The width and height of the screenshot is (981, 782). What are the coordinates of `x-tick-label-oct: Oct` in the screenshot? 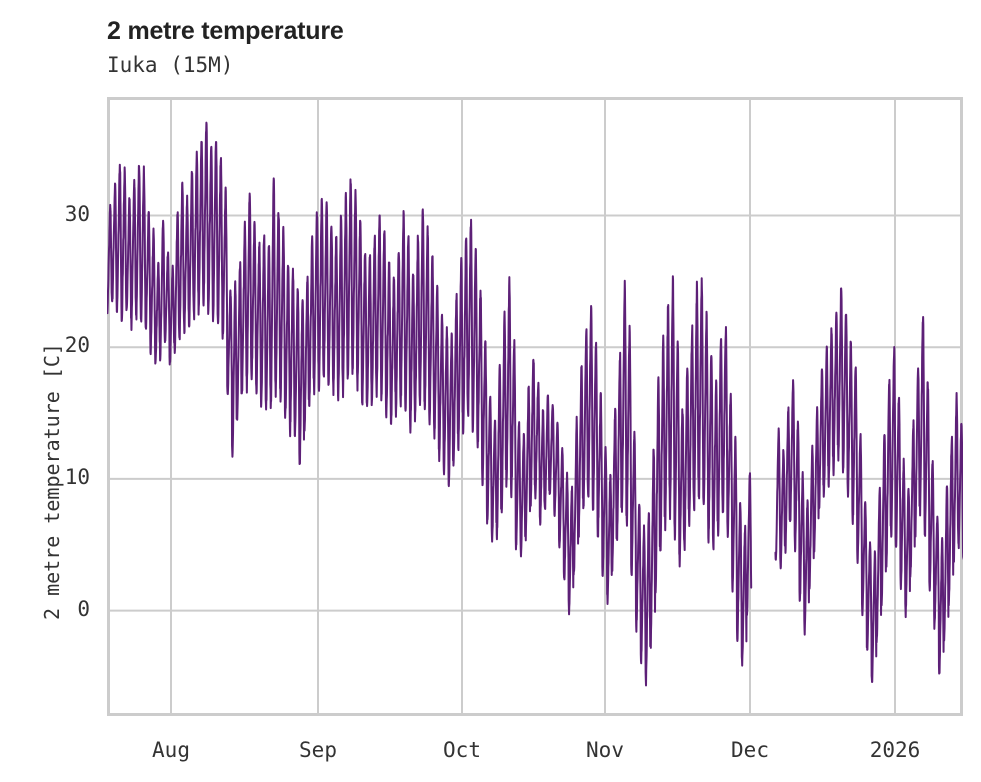 It's located at (462, 750).